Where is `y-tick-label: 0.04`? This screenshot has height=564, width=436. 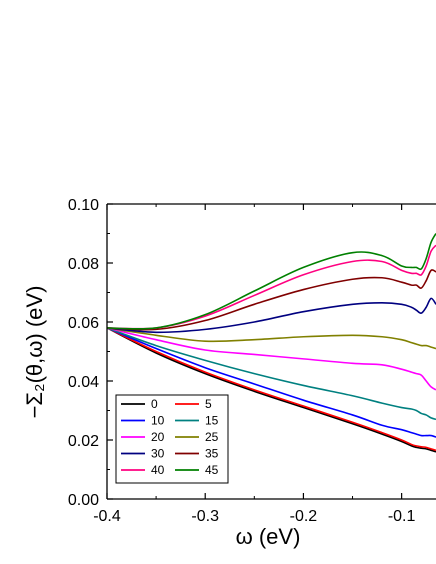
y-tick-label: 0.04 is located at coordinates (83, 382).